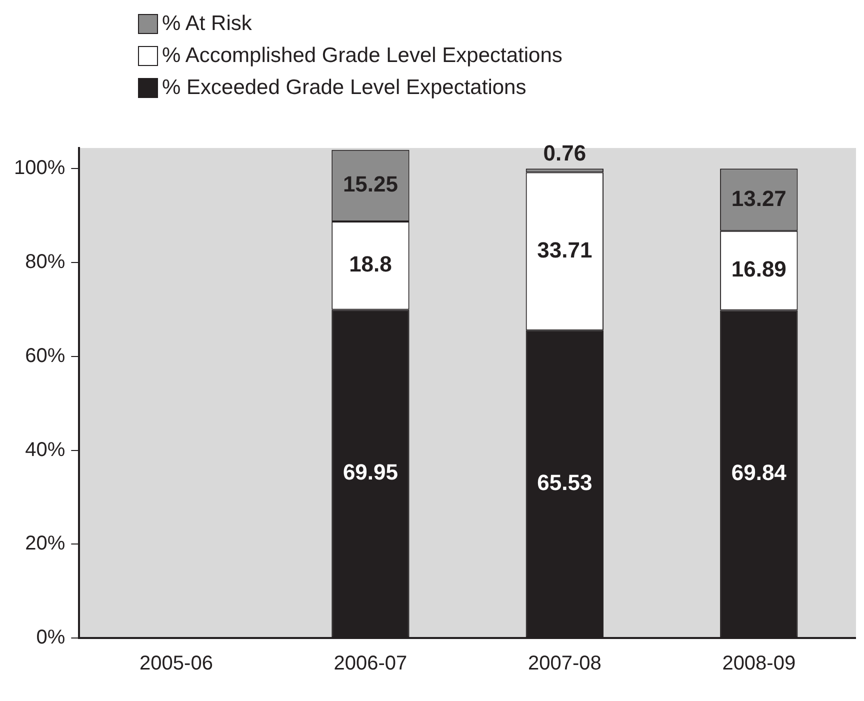 This screenshot has width=864, height=701. Describe the element at coordinates (176, 663) in the screenshot. I see `x-tick-label: 2005-06` at that location.